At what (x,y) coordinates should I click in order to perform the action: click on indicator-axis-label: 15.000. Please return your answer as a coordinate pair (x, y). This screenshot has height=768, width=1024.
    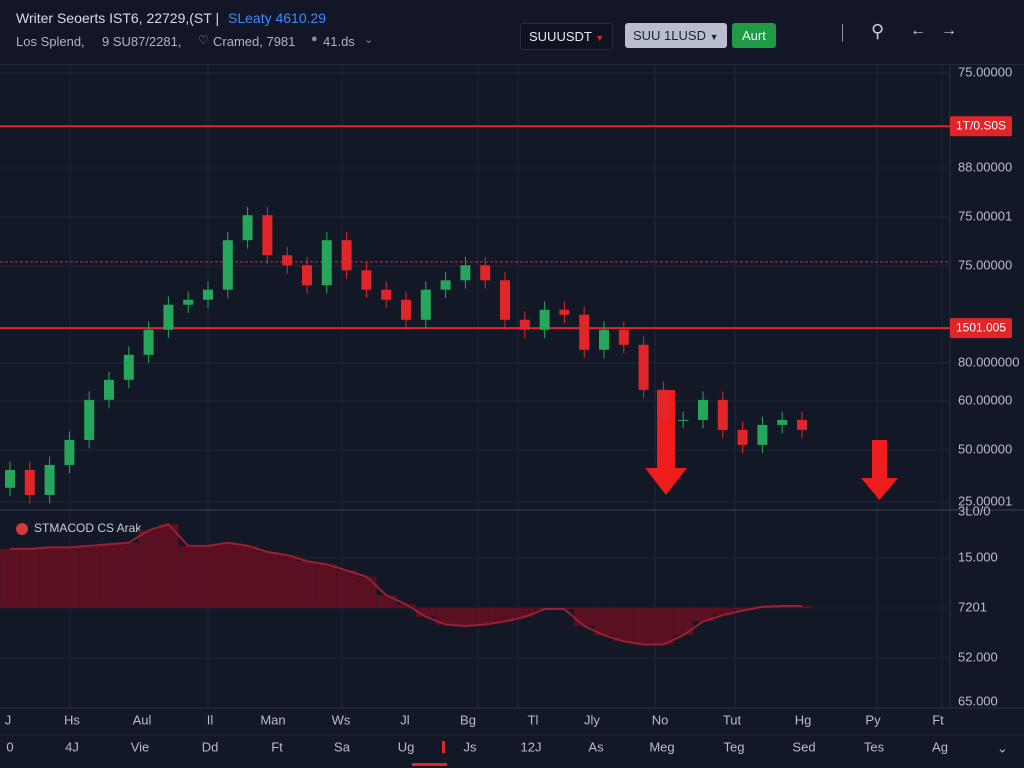
    Looking at the image, I should click on (978, 556).